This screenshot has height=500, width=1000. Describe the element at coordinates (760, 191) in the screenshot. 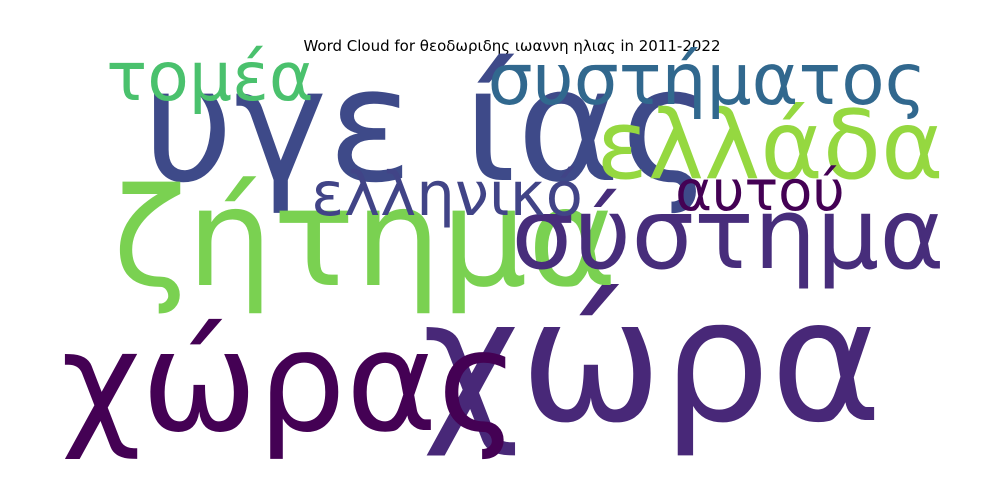

I see `word-10: αυτού` at that location.